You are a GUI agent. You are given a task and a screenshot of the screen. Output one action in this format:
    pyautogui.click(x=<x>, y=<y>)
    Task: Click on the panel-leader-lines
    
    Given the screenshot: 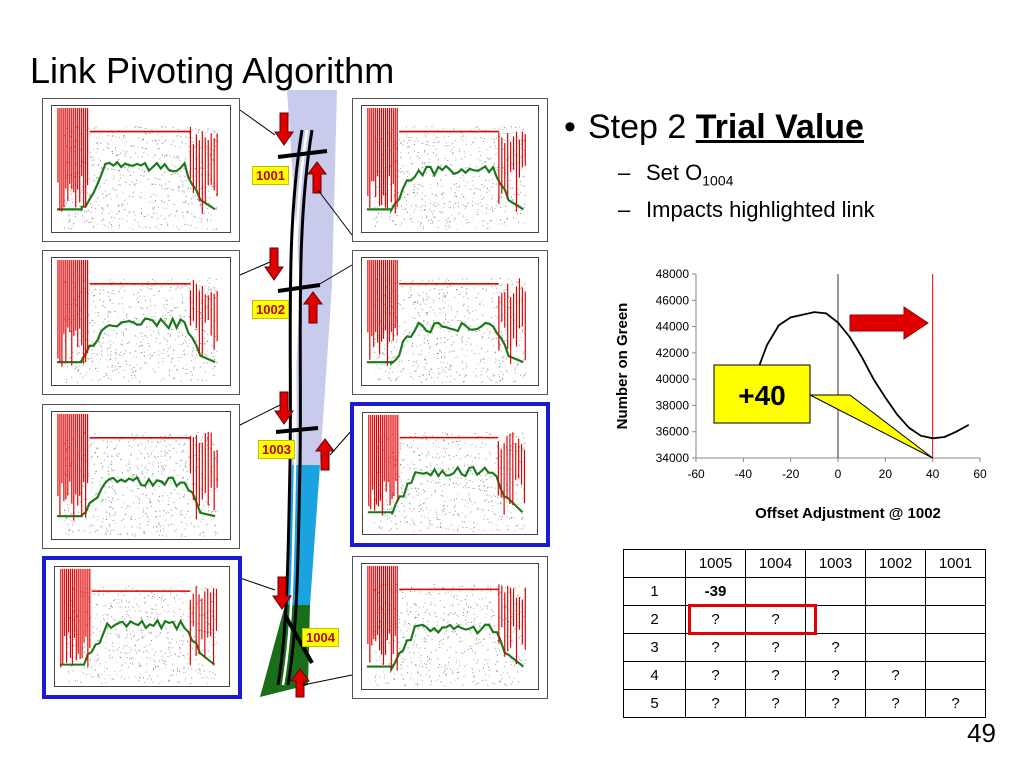 What is the action you would take?
    pyautogui.click(x=296, y=397)
    